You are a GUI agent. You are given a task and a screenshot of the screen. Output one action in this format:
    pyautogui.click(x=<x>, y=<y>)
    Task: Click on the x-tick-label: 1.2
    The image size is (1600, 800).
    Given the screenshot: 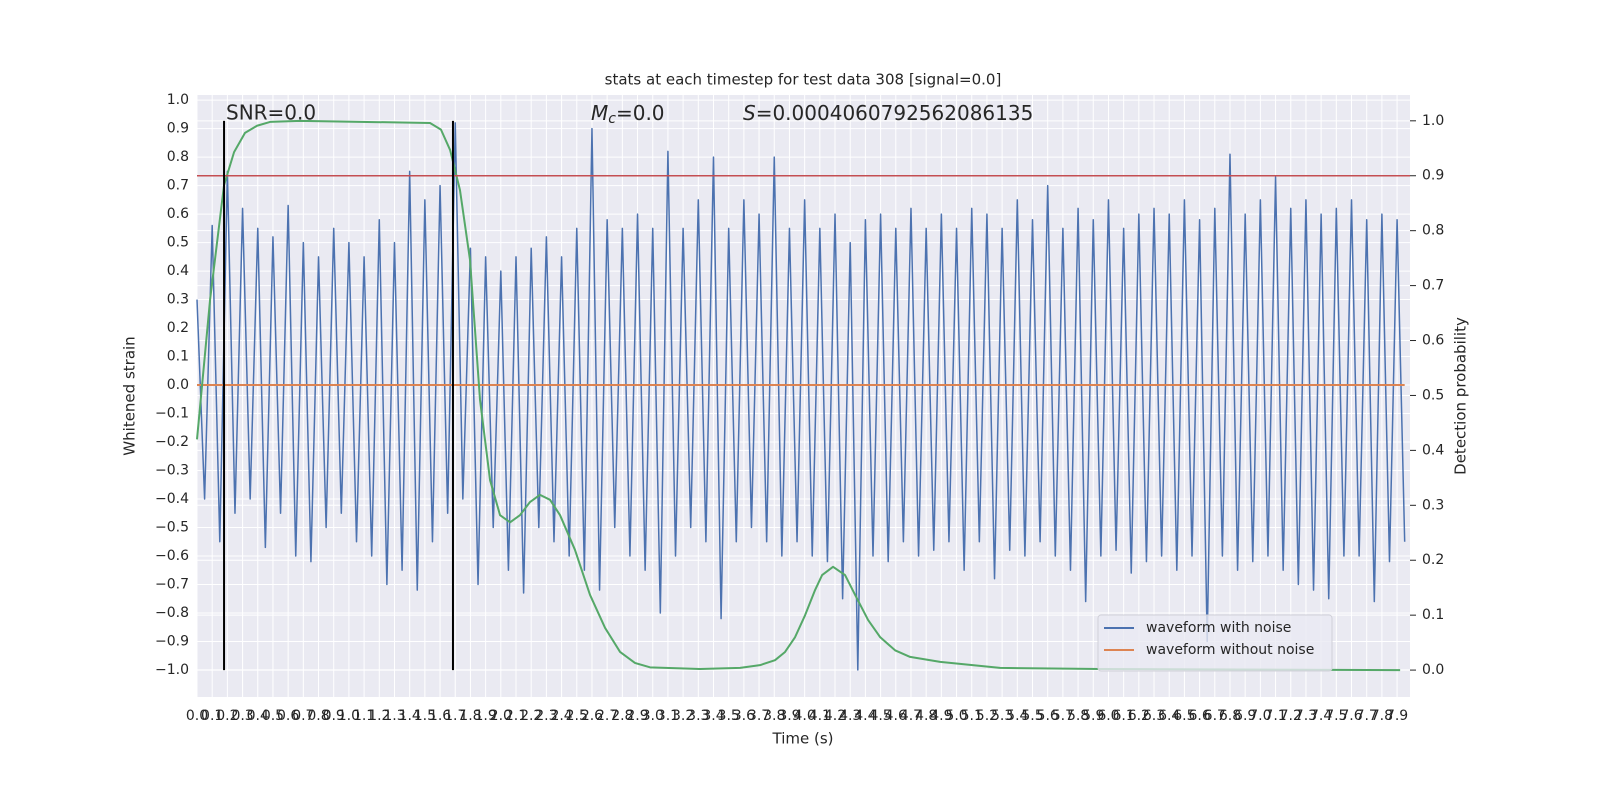 What is the action you would take?
    pyautogui.click(x=379, y=716)
    